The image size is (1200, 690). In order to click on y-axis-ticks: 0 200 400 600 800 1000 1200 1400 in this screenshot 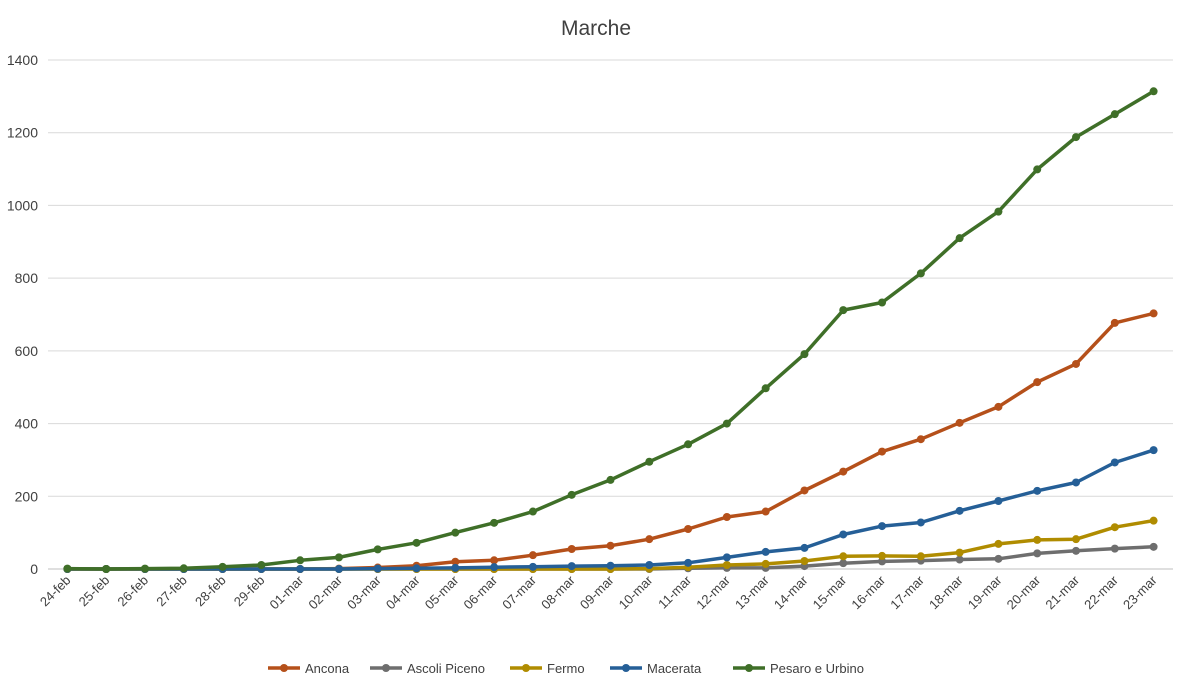, I will do `click(22, 314)`.